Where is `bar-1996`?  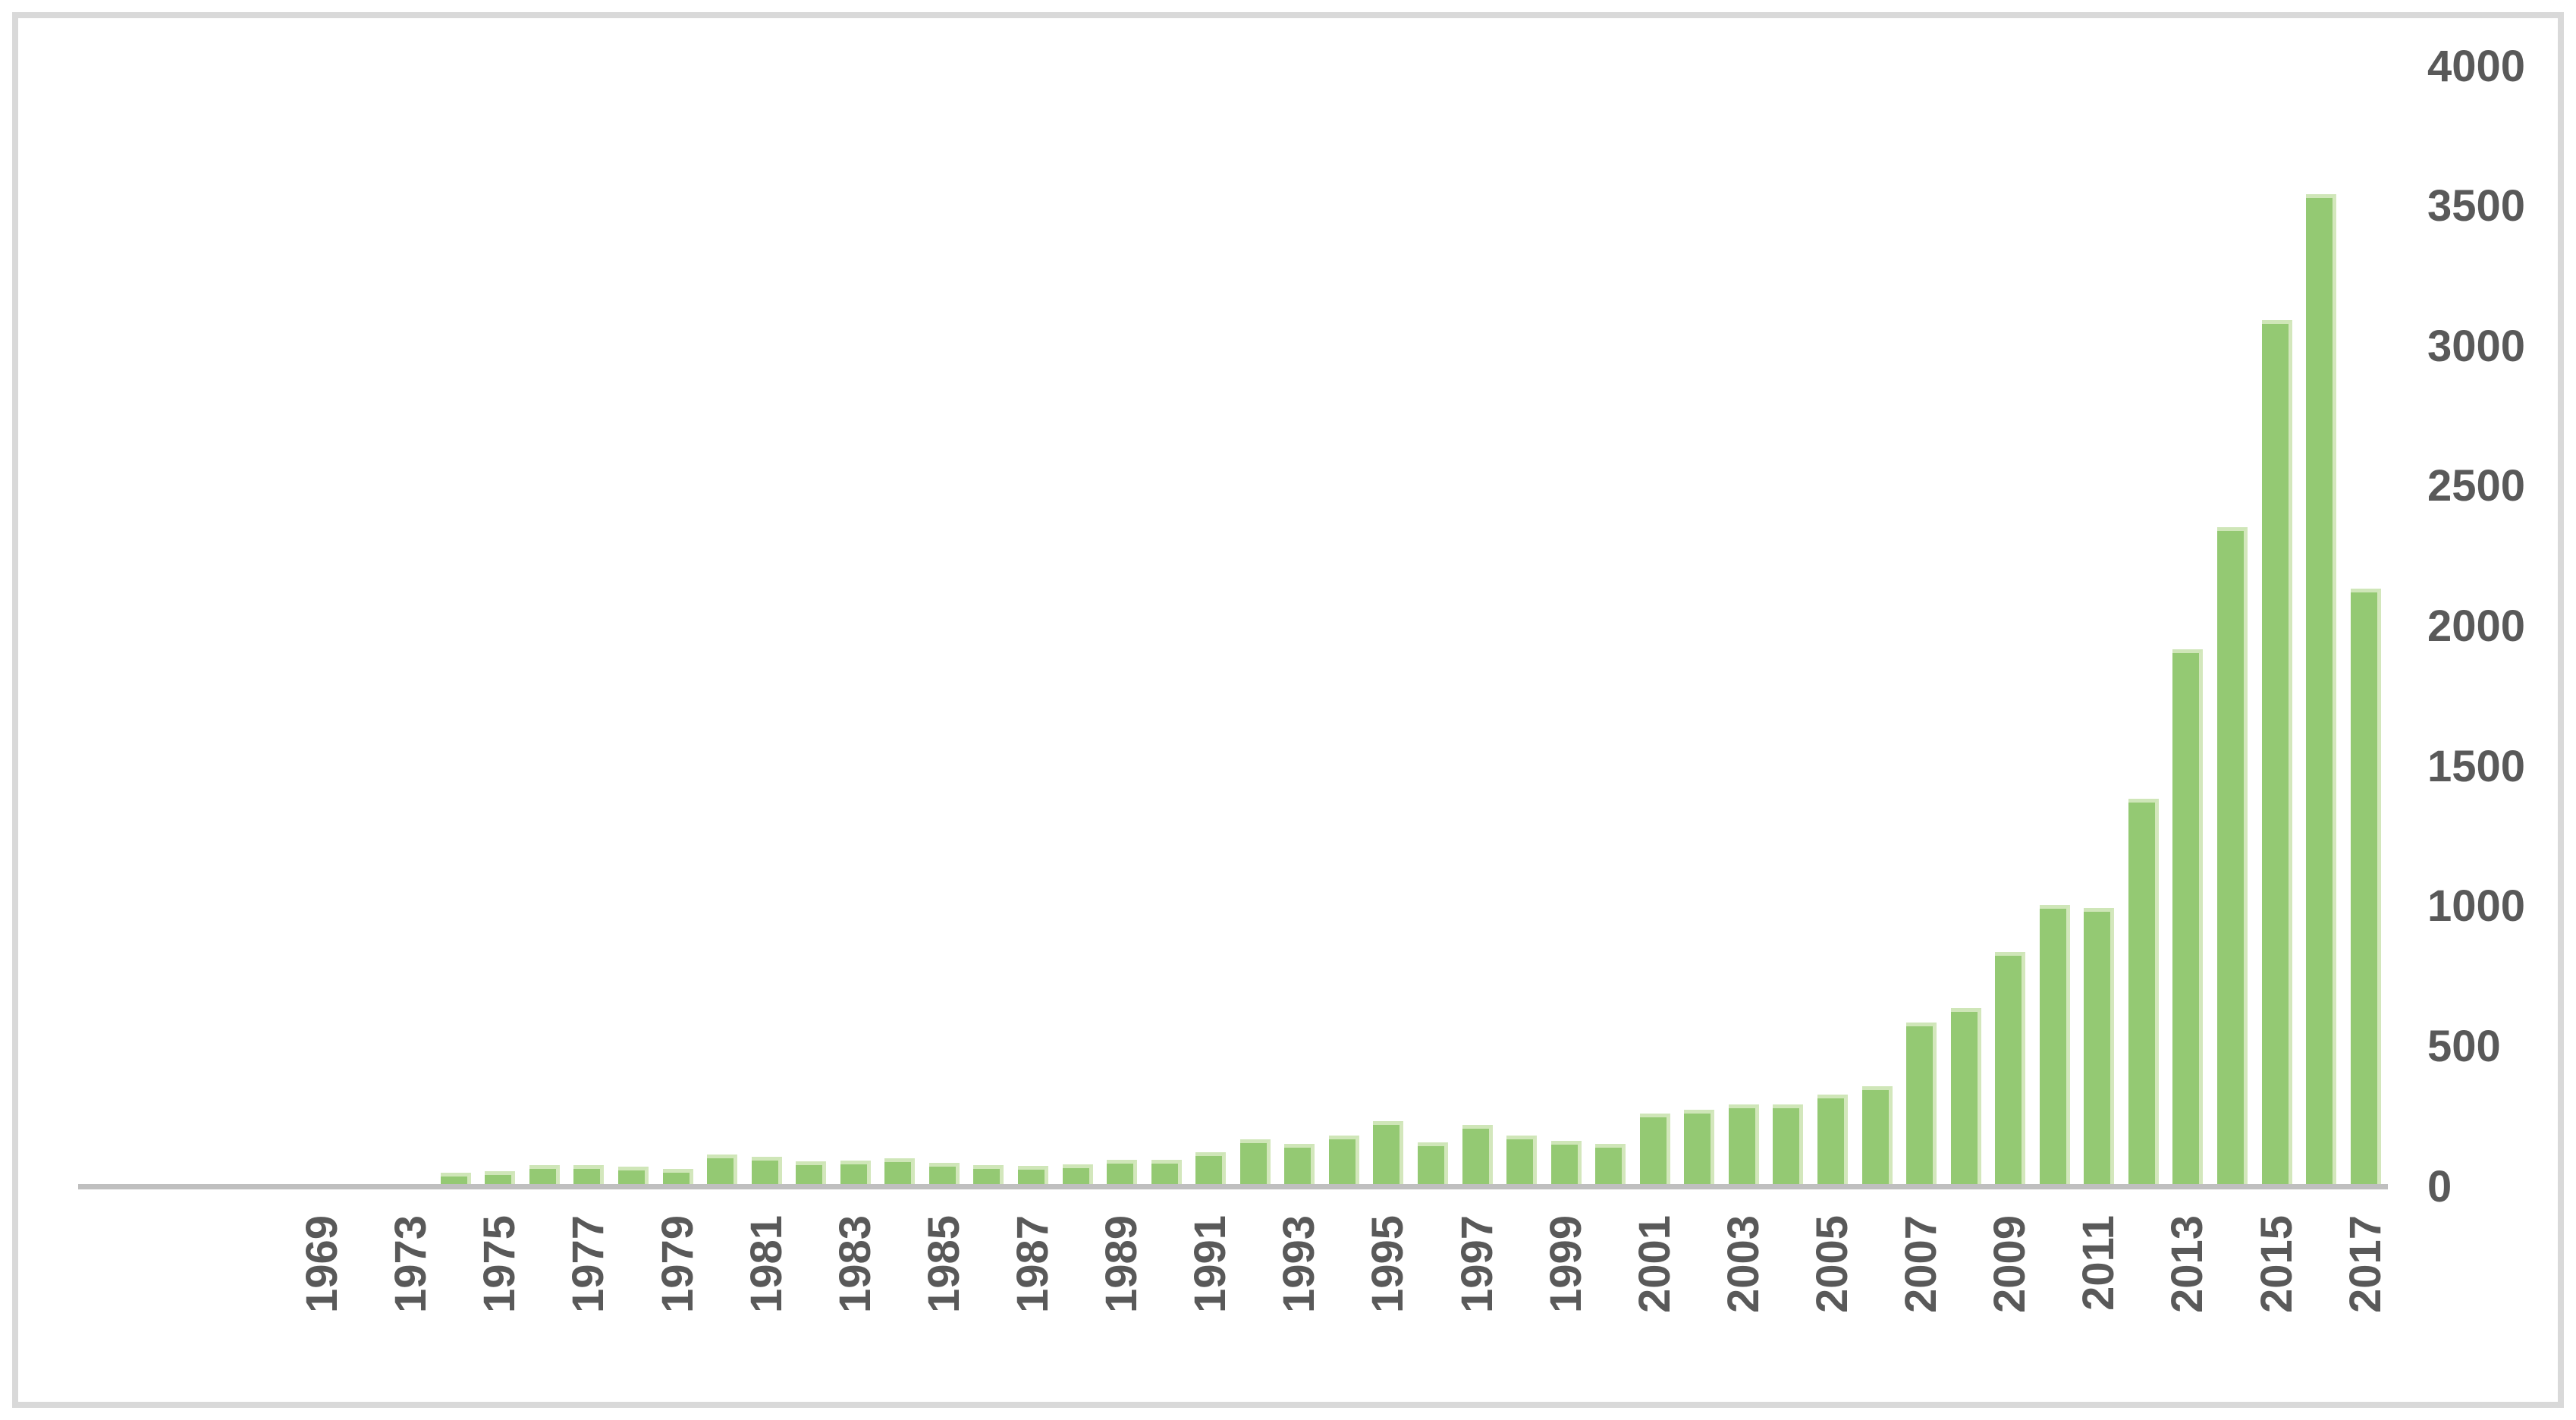
bar-1996 is located at coordinates (1433, 1163).